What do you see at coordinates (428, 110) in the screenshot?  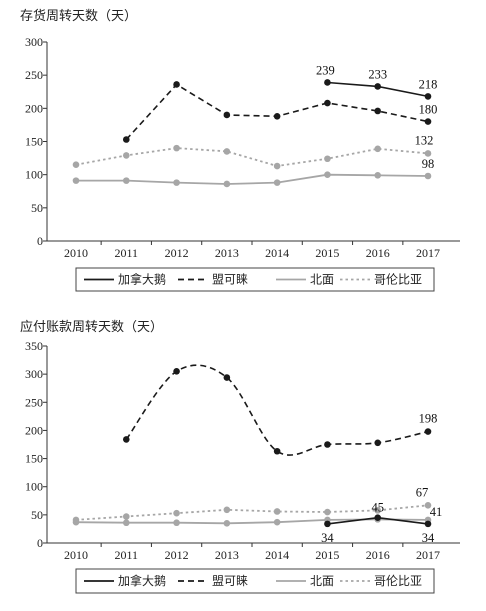 I see `data-label: 180` at bounding box center [428, 110].